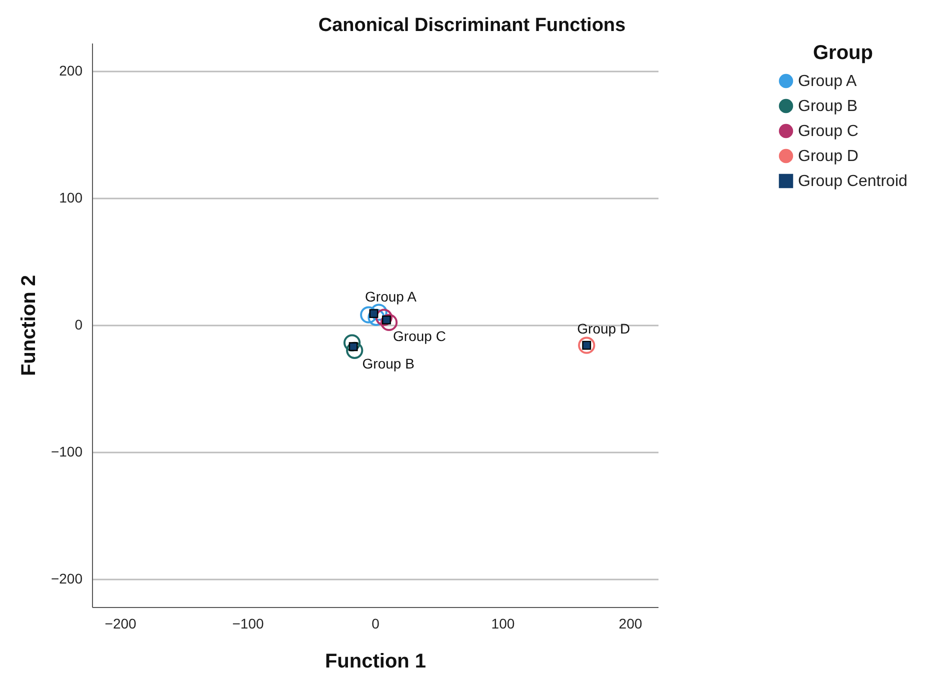 The image size is (928, 676). I want to click on y-tick-label: −200, so click(66, 578).